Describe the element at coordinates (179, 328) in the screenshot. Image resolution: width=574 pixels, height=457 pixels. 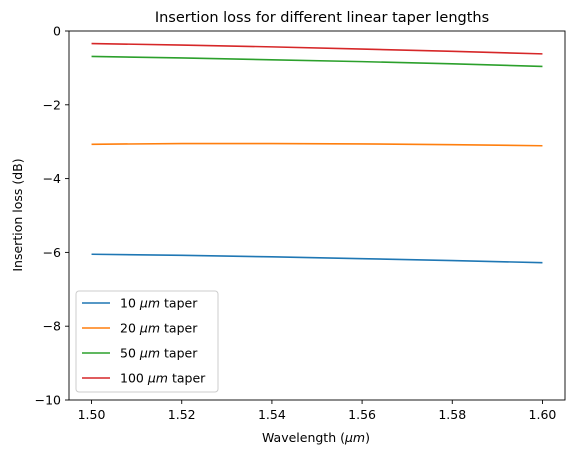
I see `legend-suffix-1: taper` at that location.